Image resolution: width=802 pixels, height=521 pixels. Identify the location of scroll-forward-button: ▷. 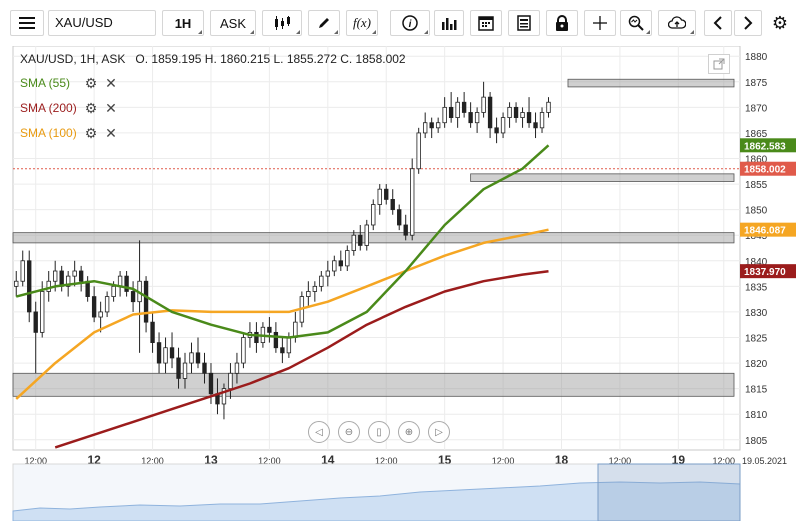
(439, 432).